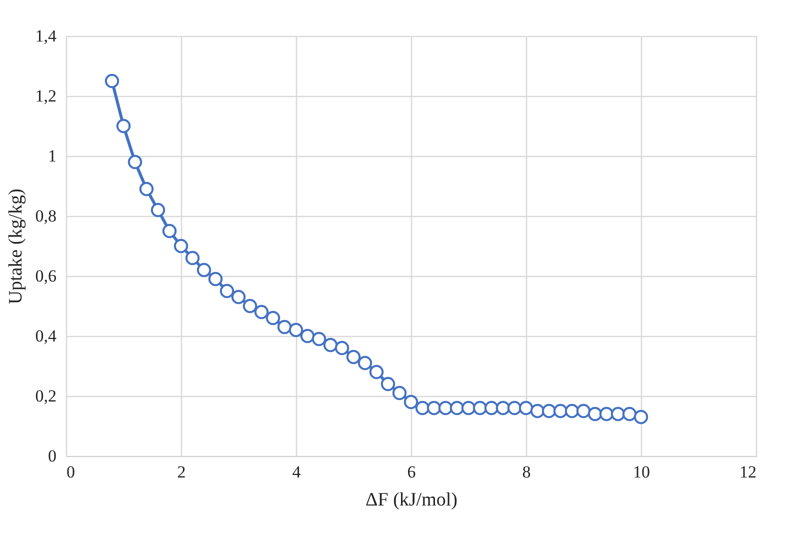 The width and height of the screenshot is (810, 541). Describe the element at coordinates (526, 472) in the screenshot. I see `x-tick-label: 8` at that location.